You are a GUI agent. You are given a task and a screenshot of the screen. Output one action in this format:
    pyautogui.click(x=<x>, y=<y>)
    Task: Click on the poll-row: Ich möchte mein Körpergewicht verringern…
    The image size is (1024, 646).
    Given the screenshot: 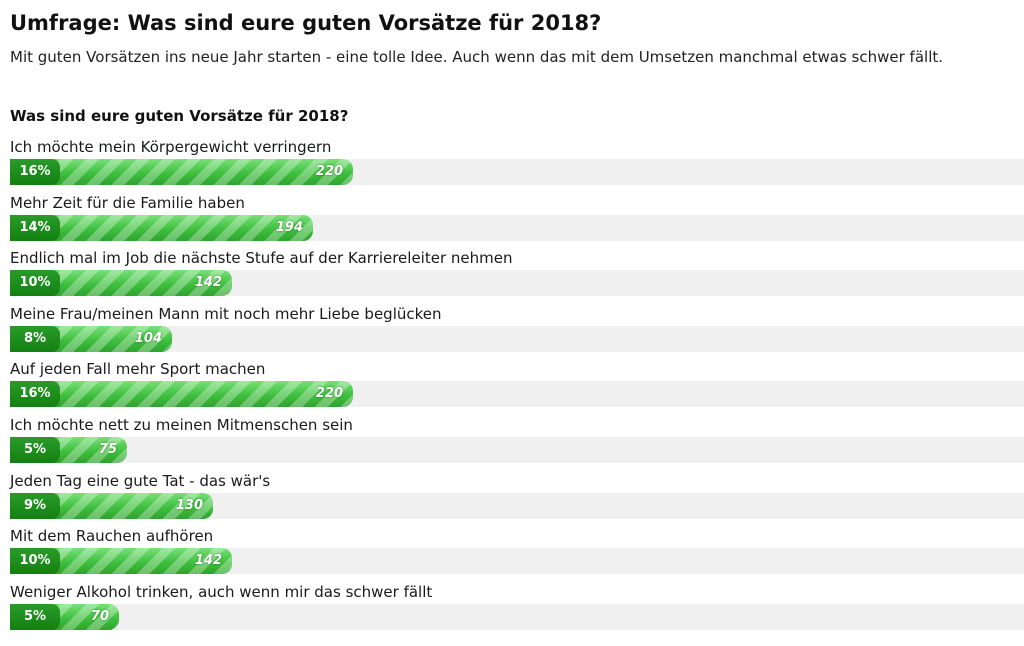 What is the action you would take?
    pyautogui.click(x=512, y=163)
    